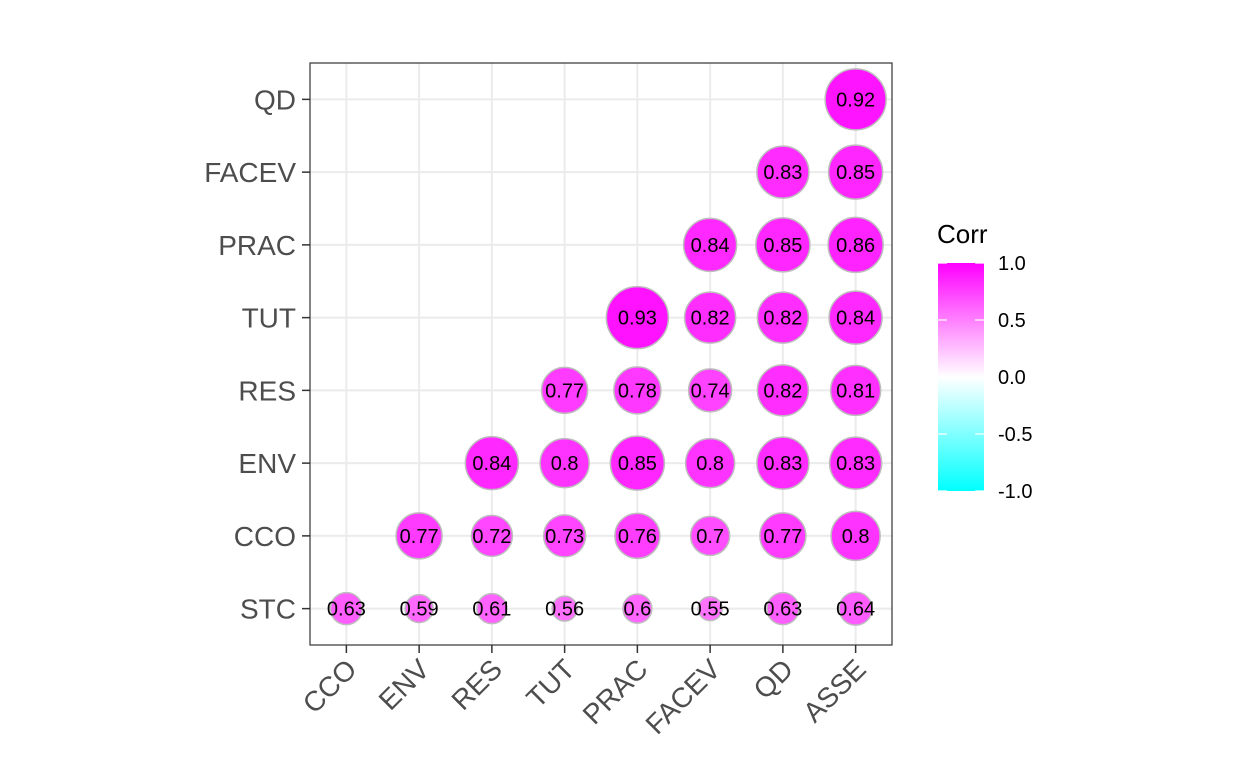  I want to click on correlation-cell: 0.93, so click(637, 317).